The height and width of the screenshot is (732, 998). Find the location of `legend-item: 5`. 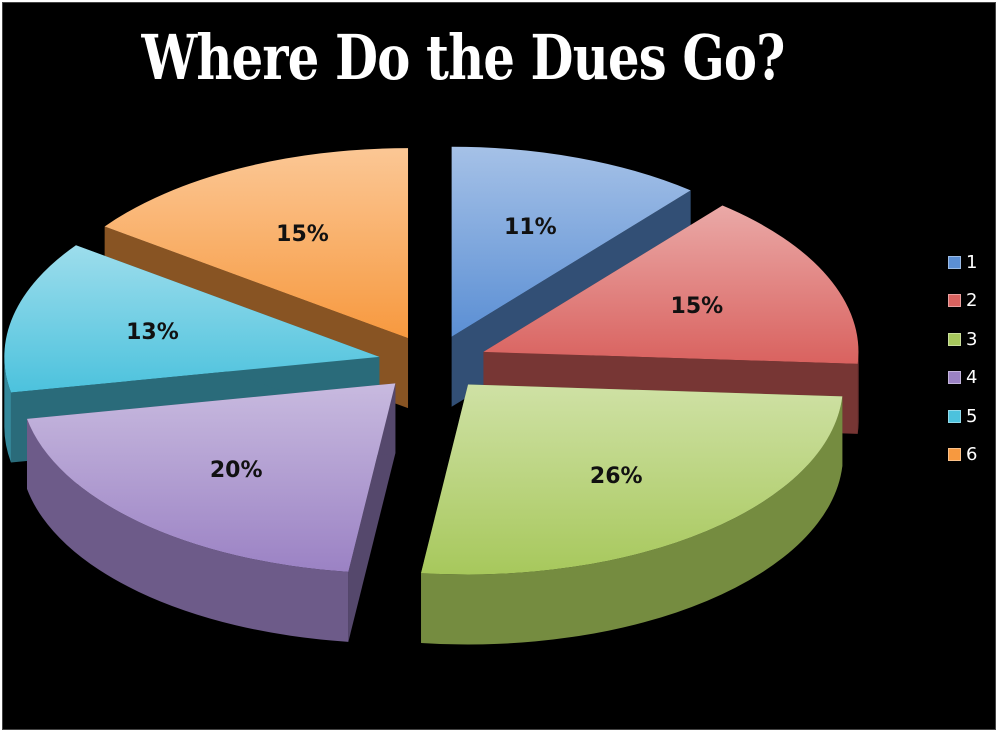

legend-item: 5 is located at coordinates (962, 416).